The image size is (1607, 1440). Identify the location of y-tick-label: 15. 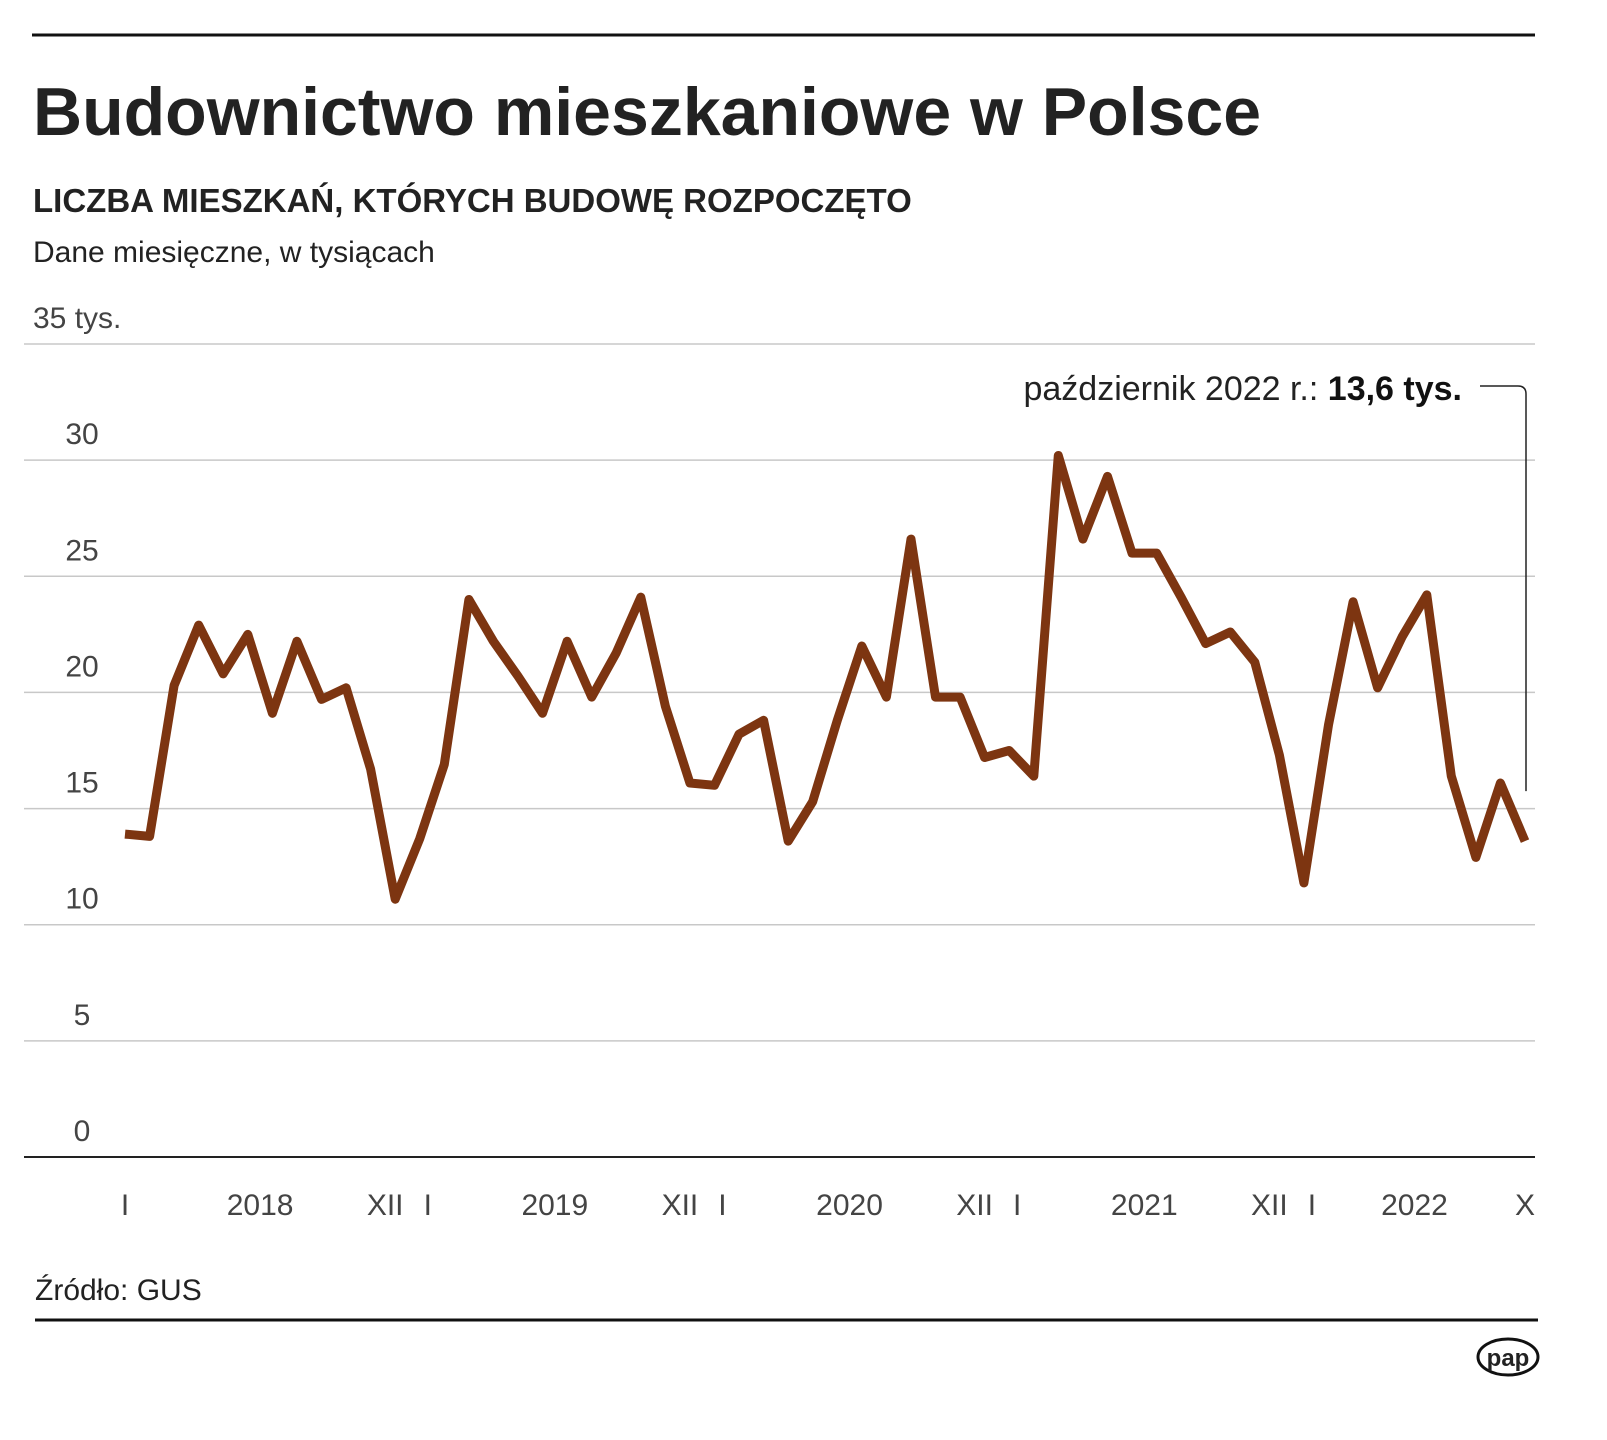
(81, 783).